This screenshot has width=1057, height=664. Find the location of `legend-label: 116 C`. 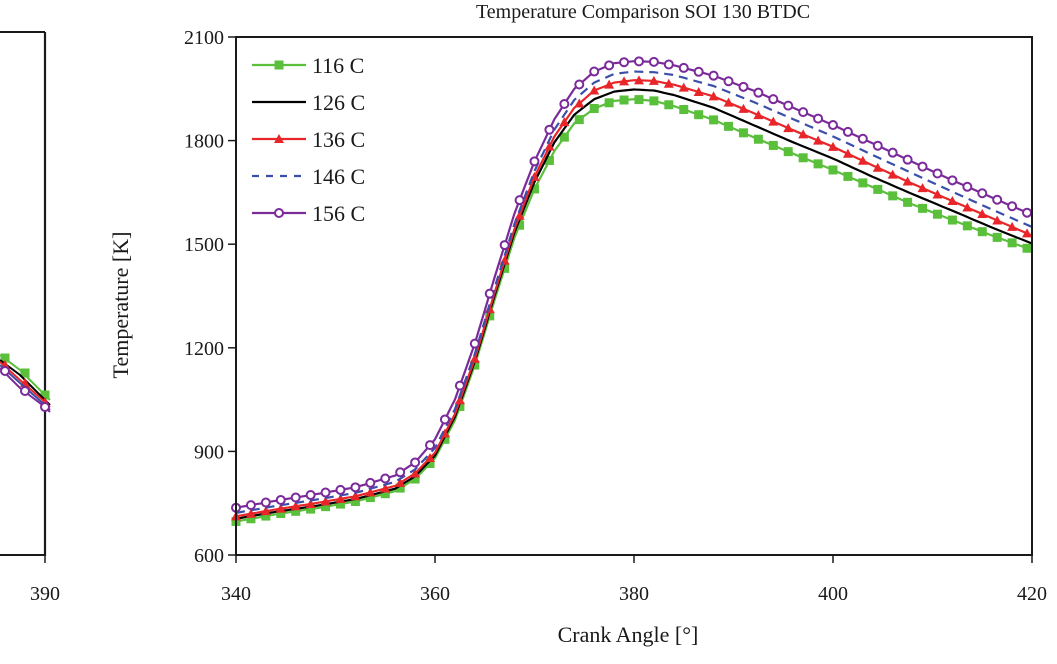

legend-label: 116 C is located at coordinates (338, 65).